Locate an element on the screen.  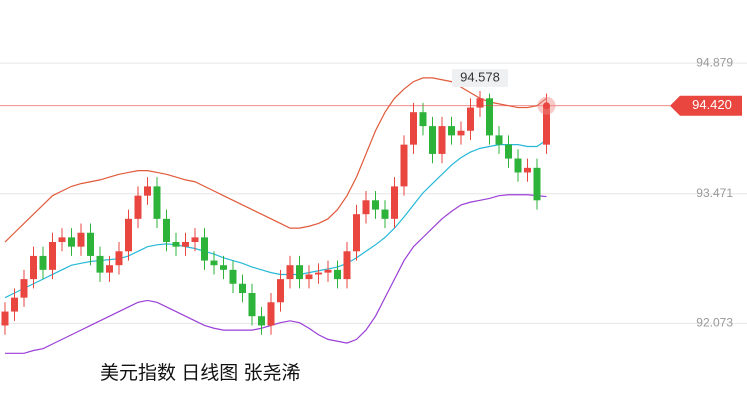
last-price-dot is located at coordinates (546, 106).